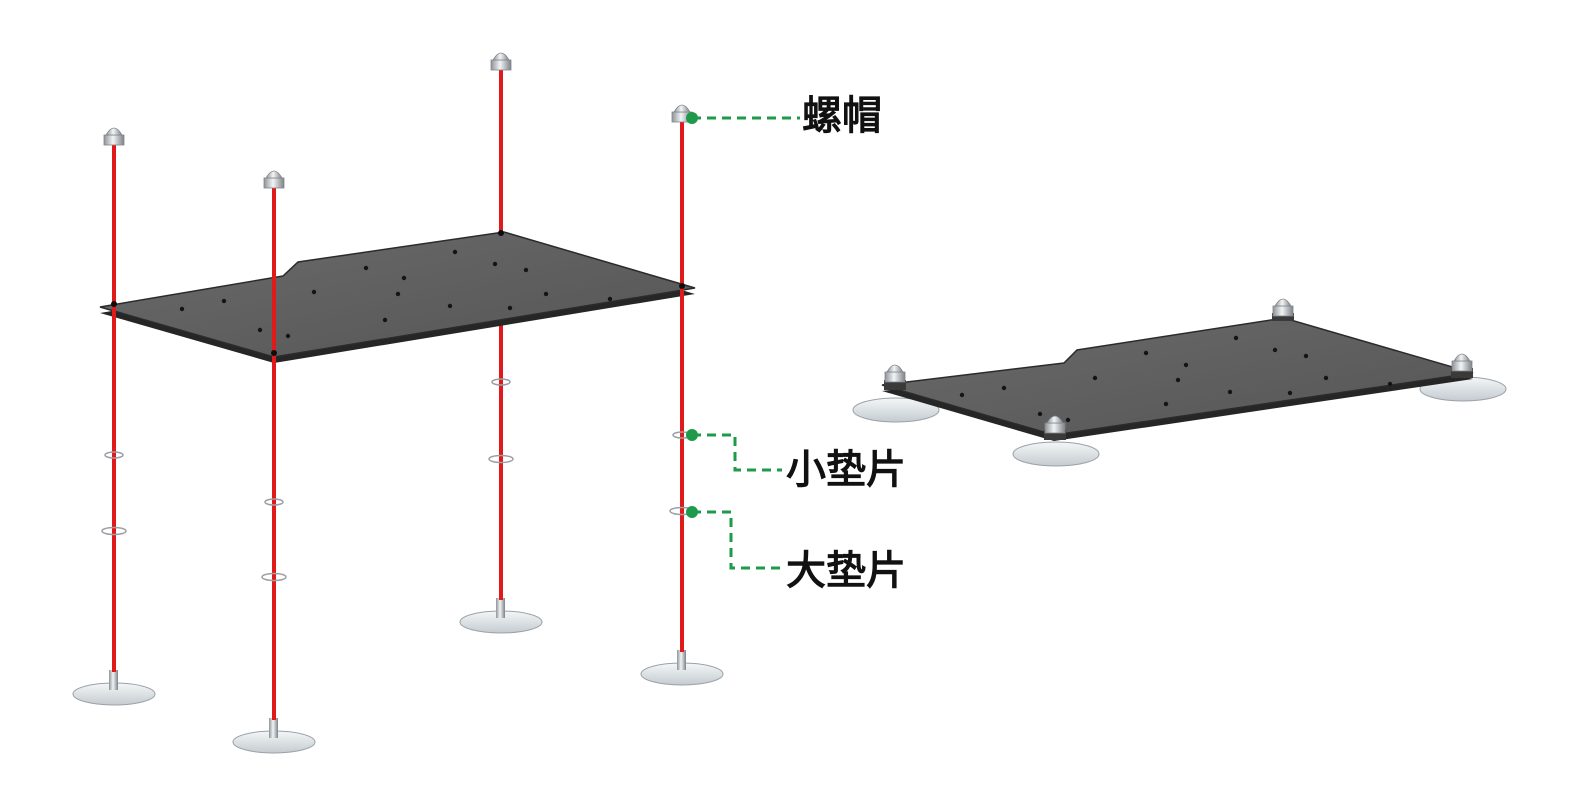 The width and height of the screenshot is (1573, 797). Describe the element at coordinates (842, 116) in the screenshot. I see `callout-label-nut: 螺帽` at that location.